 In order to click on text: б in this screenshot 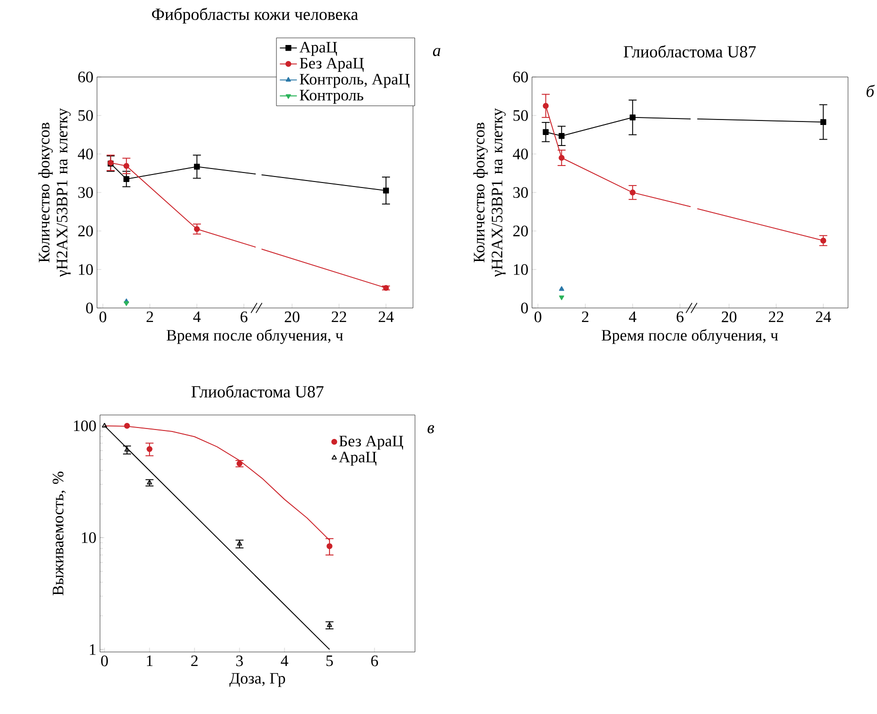, I will do `click(870, 90)`.